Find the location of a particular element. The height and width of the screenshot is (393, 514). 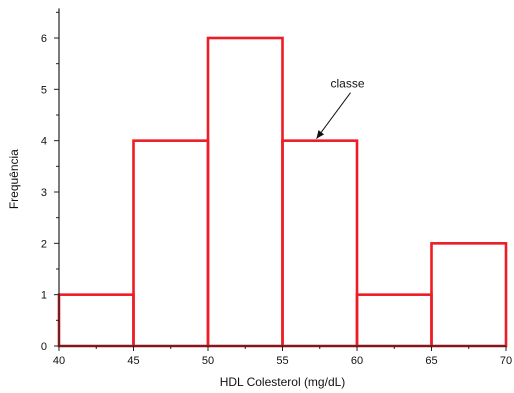

x-tick-label-55: 55 is located at coordinates (282, 361).